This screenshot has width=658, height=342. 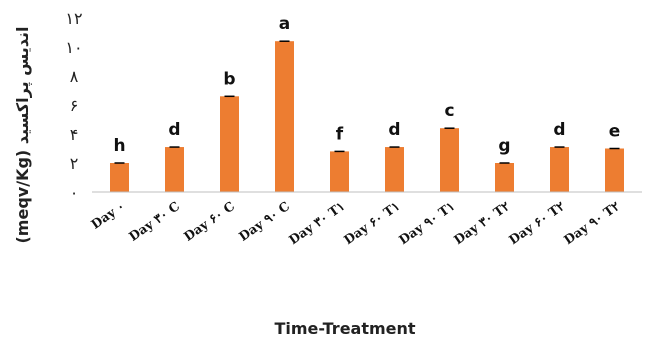 What do you see at coordinates (615, 132) in the screenshot?
I see `data-label: e` at bounding box center [615, 132].